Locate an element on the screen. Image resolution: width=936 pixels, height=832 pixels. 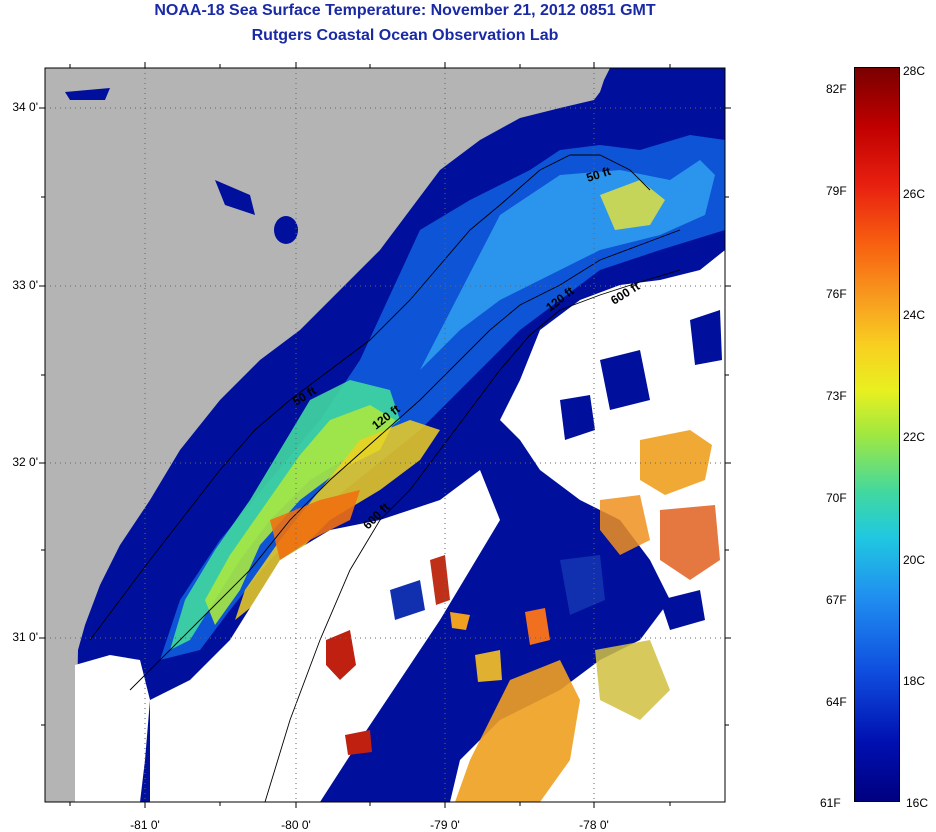
colorbar-c-label: 24C is located at coordinates (914, 315).